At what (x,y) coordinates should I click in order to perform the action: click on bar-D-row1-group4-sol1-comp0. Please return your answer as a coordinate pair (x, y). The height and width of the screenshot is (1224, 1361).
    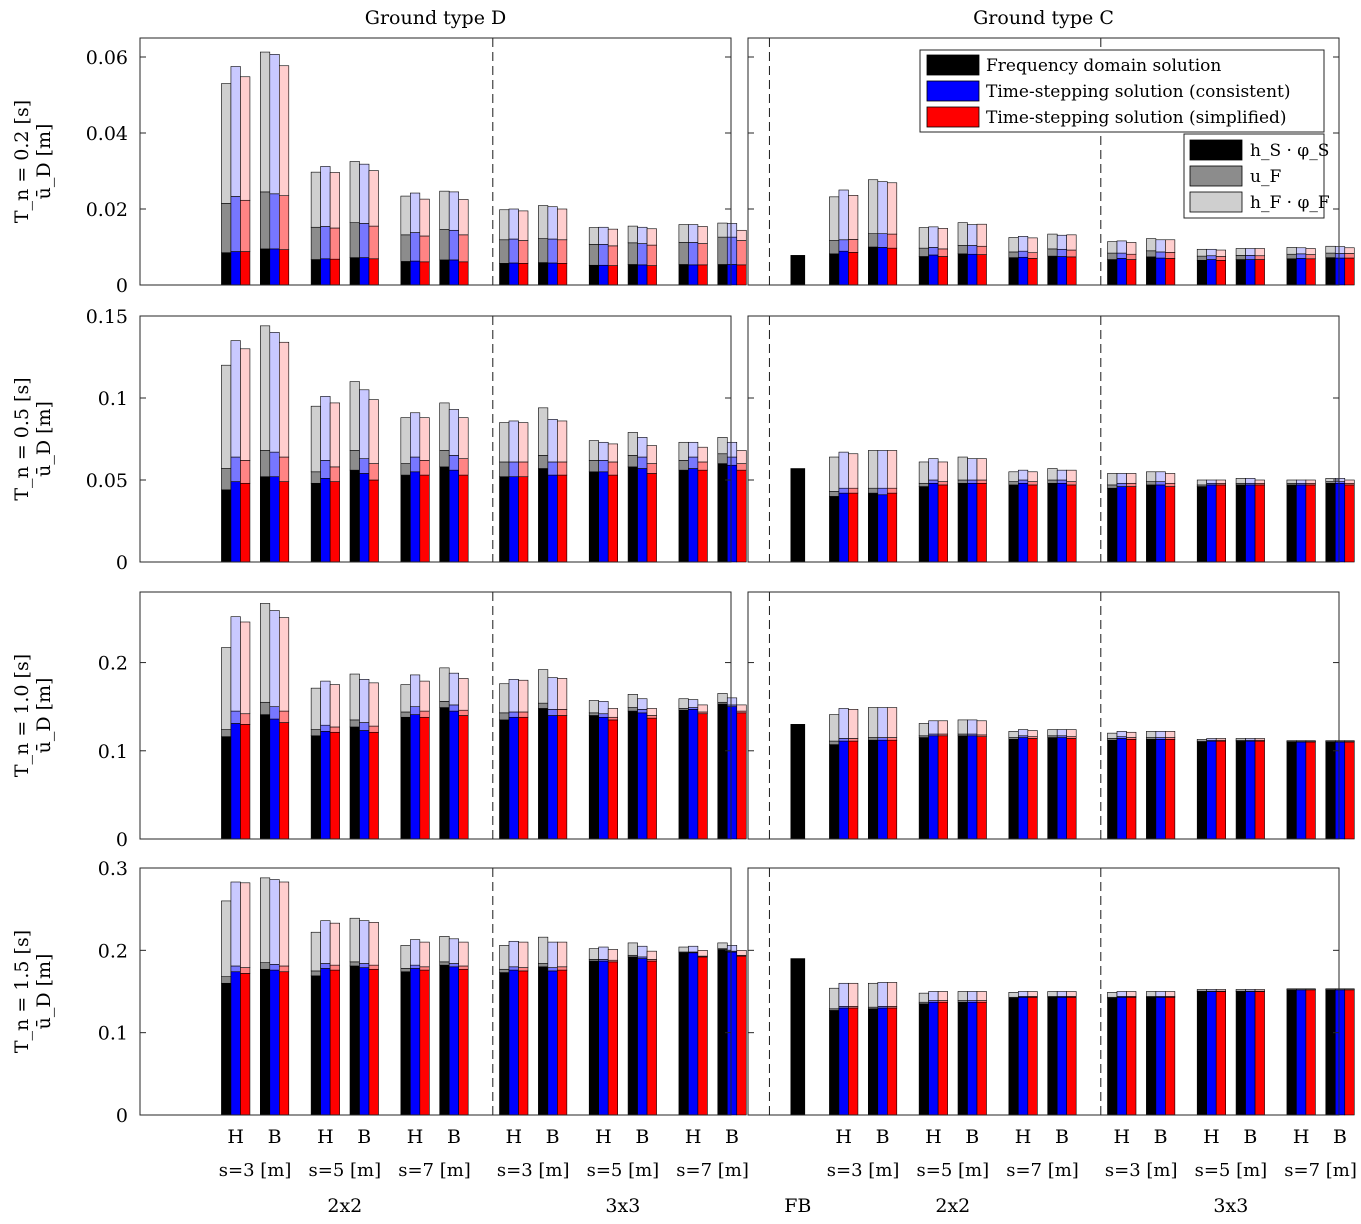
    Looking at the image, I should click on (415, 517).